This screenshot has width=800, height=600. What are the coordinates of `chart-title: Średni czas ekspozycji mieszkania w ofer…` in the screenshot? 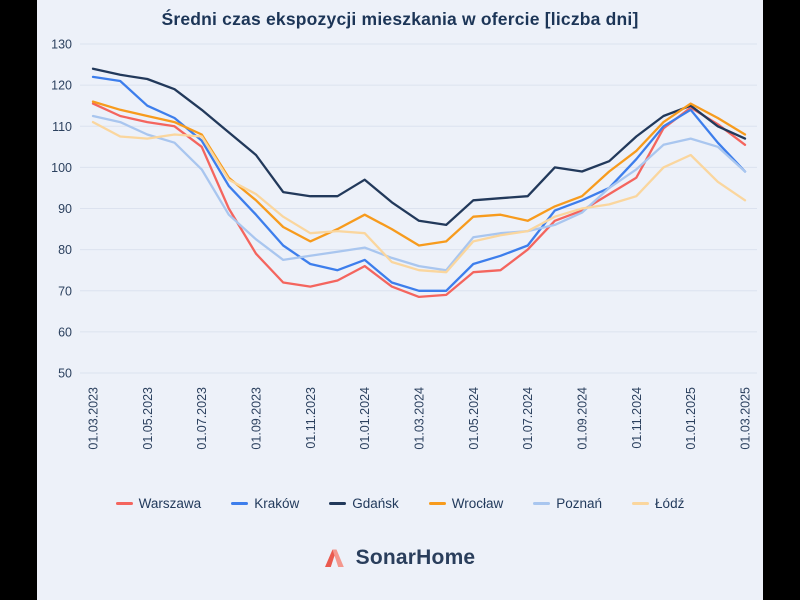 It's located at (400, 19).